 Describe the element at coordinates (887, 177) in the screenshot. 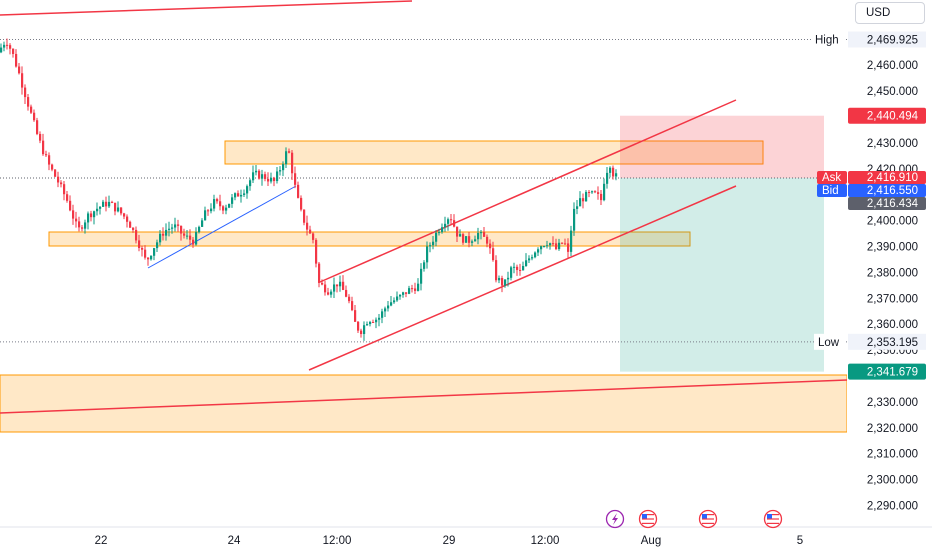

I see `ask-value-tag` at that location.